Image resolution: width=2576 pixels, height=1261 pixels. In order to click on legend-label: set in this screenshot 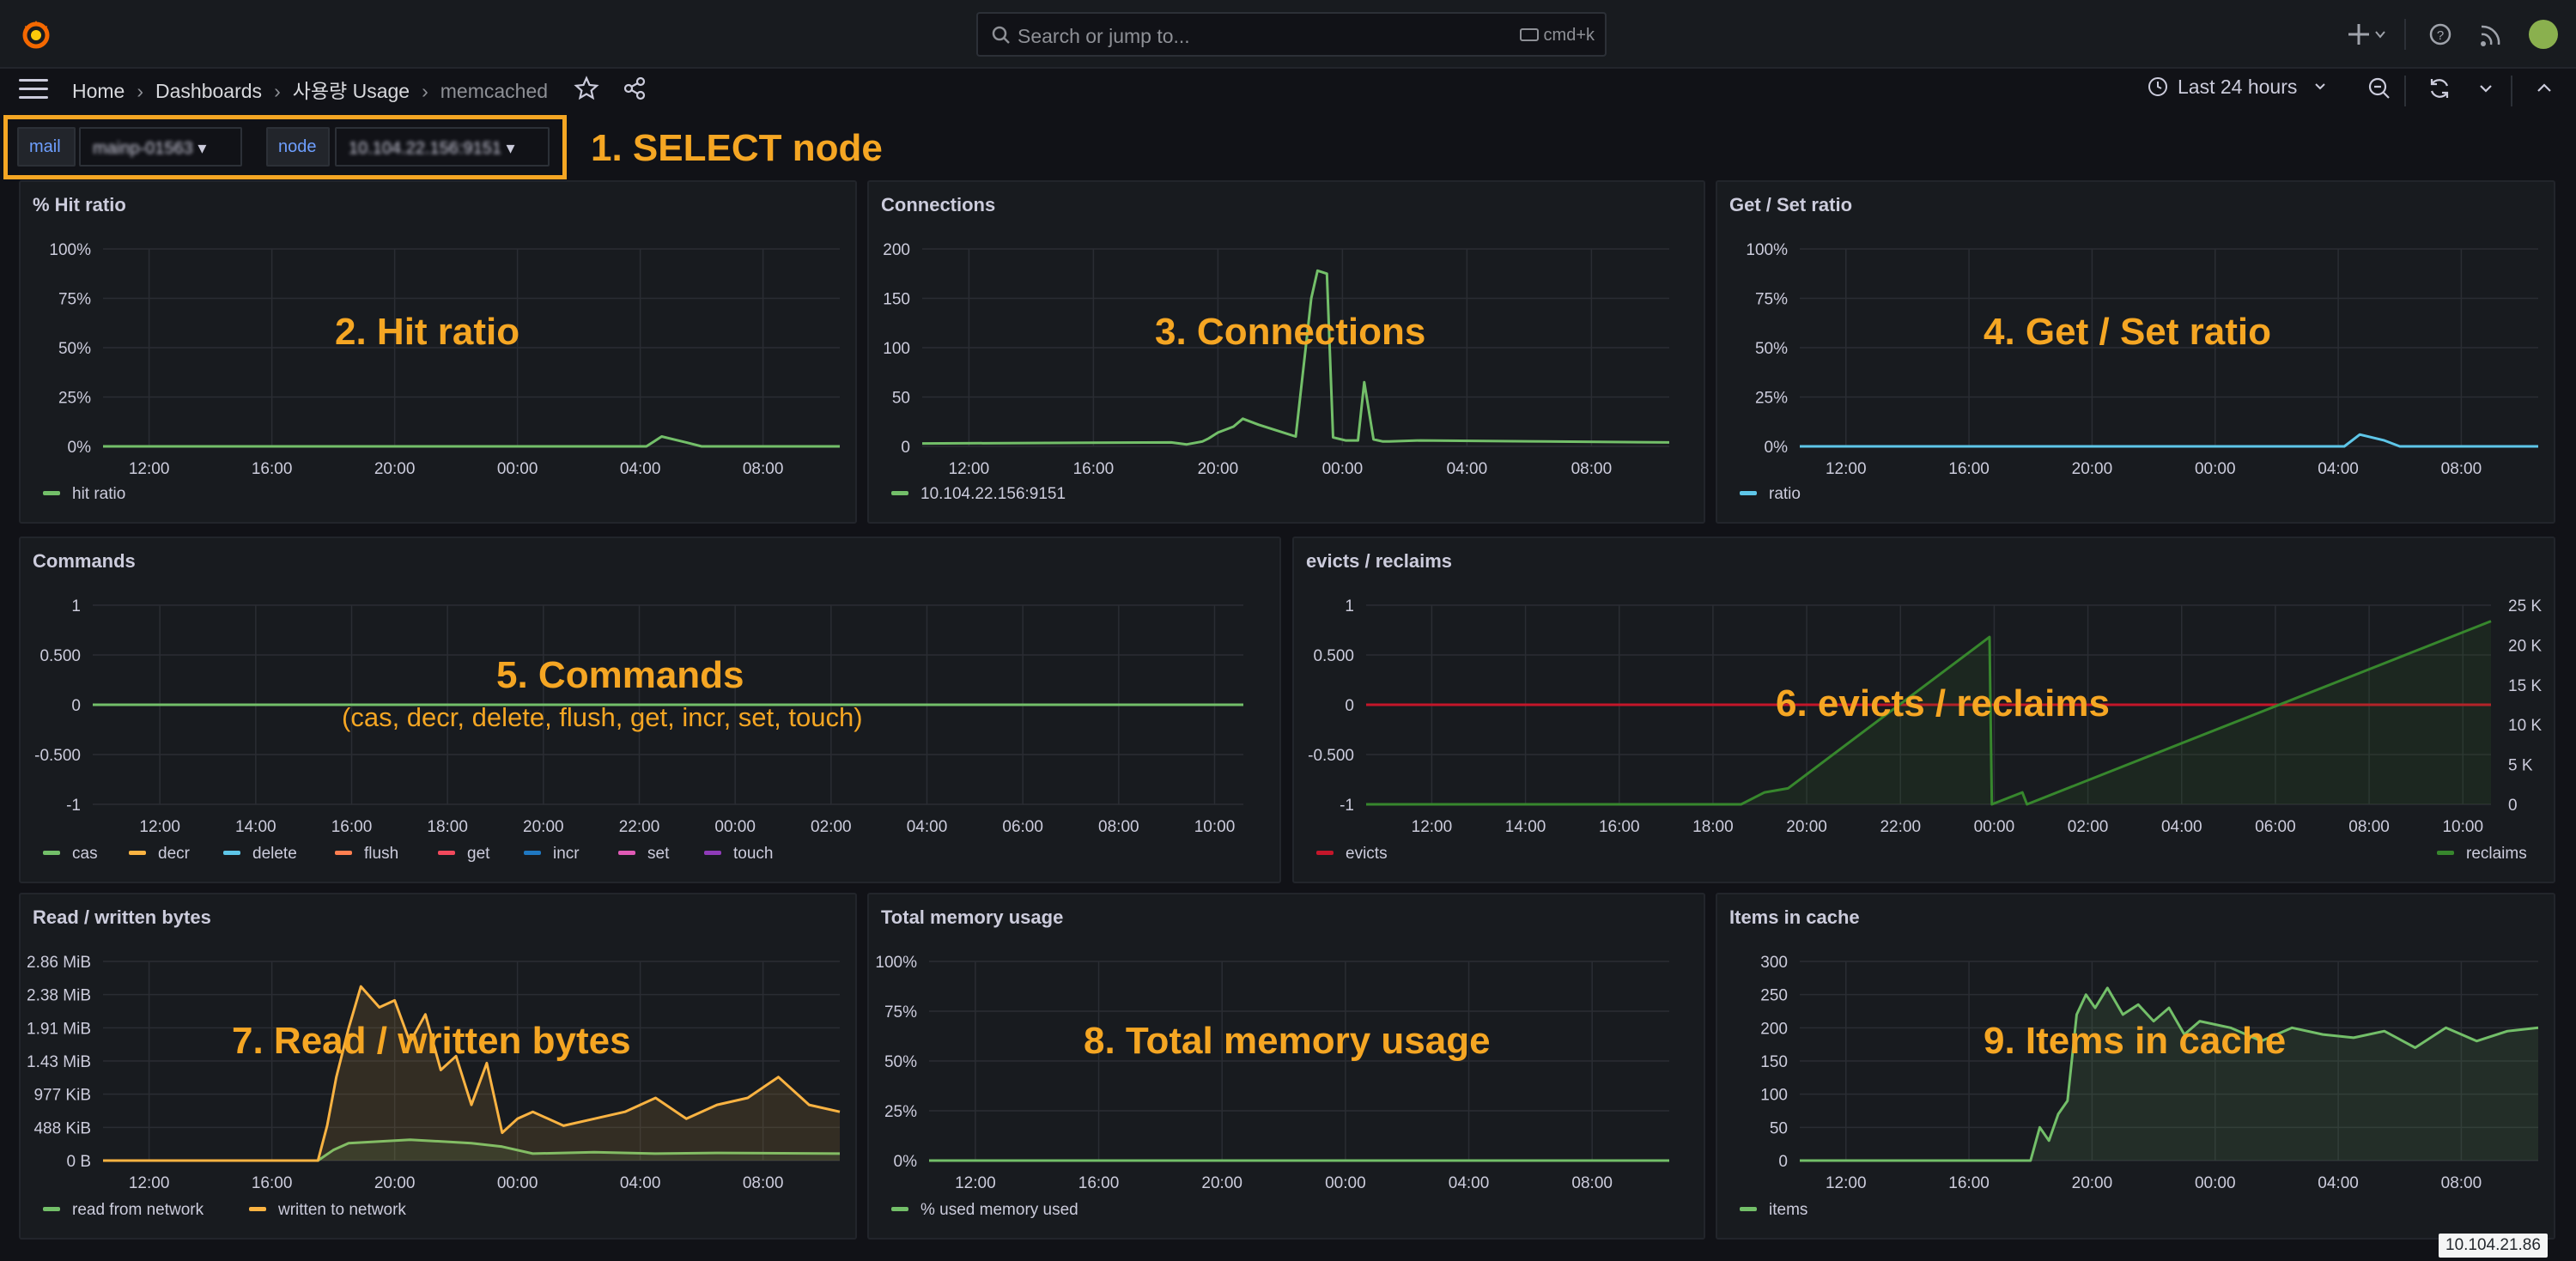, I will do `click(658, 854)`.